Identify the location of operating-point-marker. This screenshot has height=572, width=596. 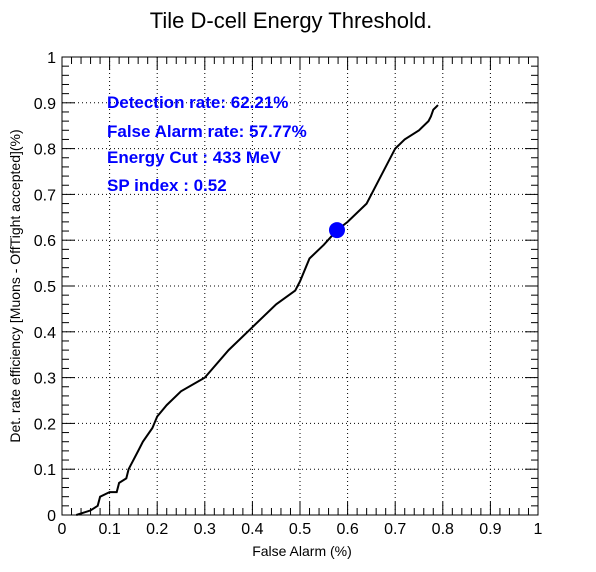
(336, 230).